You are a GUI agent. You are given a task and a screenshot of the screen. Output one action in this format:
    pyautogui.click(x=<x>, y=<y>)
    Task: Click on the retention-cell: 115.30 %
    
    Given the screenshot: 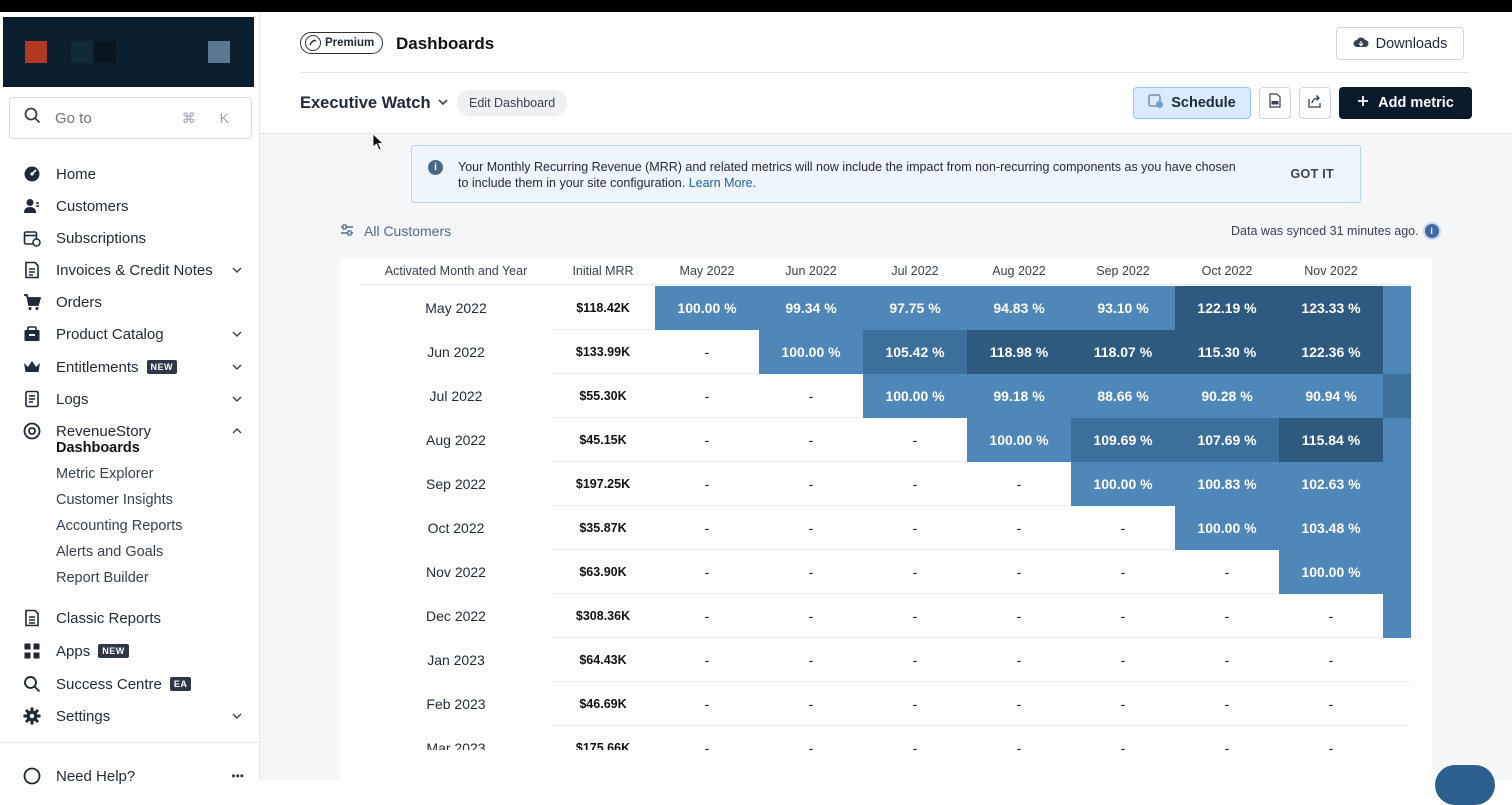 What is the action you would take?
    pyautogui.click(x=1227, y=352)
    